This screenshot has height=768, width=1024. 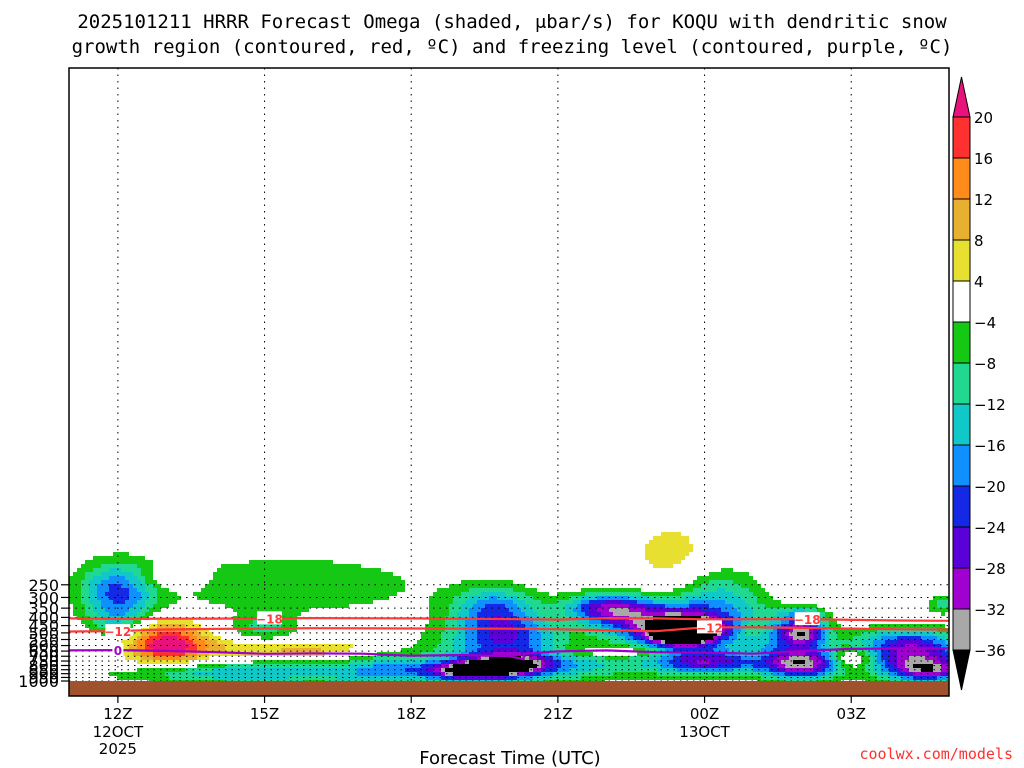 What do you see at coordinates (43, 674) in the screenshot?
I see `y-tick-label: 900` at bounding box center [43, 674].